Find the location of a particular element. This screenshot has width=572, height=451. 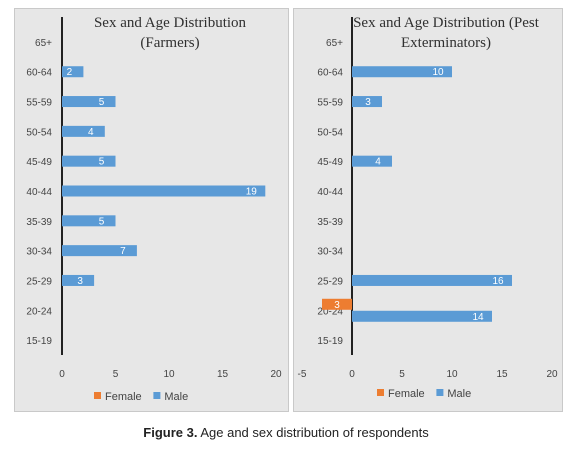

x-tick-label--5: -5 is located at coordinates (302, 374).